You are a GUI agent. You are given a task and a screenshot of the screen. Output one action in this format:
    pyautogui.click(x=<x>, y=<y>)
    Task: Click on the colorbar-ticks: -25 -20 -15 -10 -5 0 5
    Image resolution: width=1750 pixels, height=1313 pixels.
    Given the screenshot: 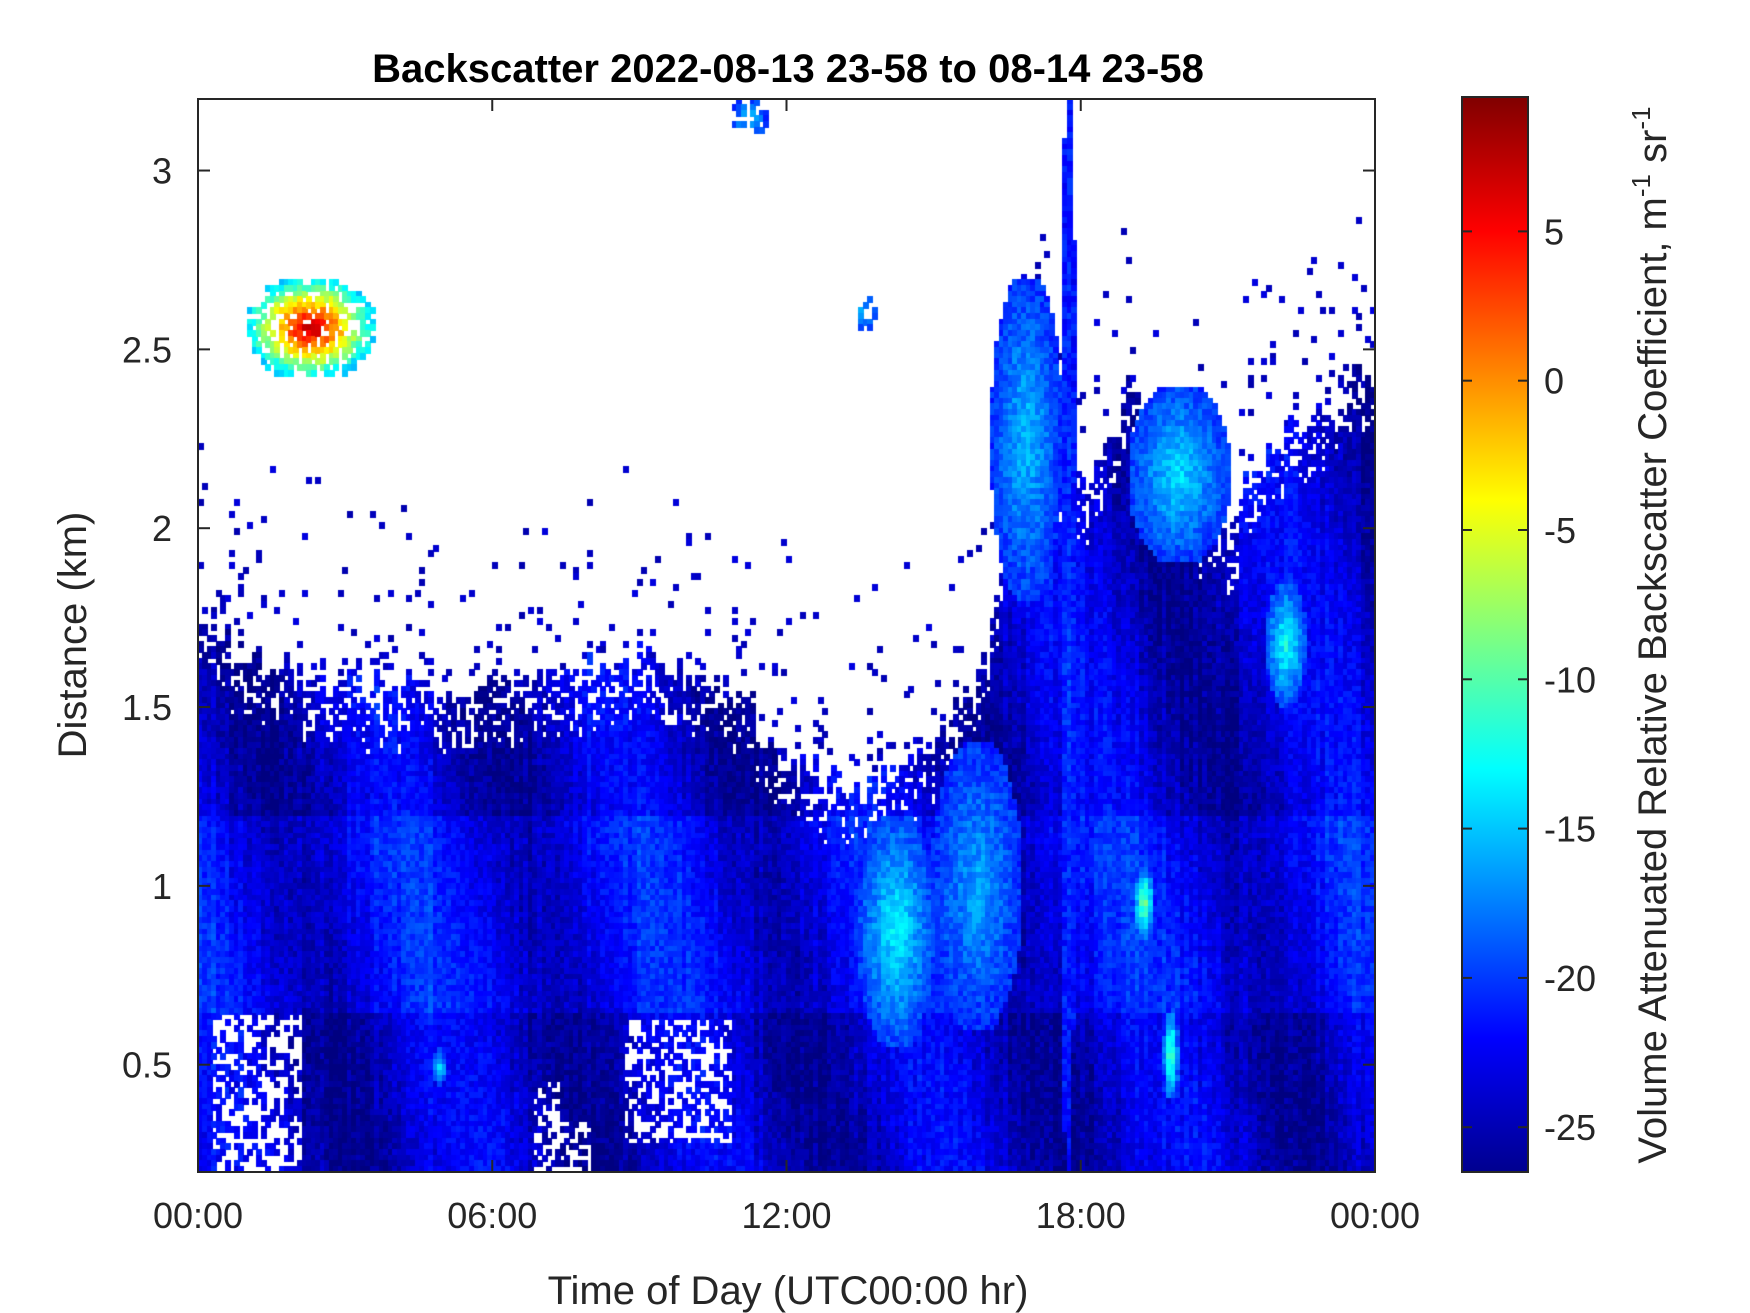 What is the action you would take?
    pyautogui.click(x=1529, y=679)
    